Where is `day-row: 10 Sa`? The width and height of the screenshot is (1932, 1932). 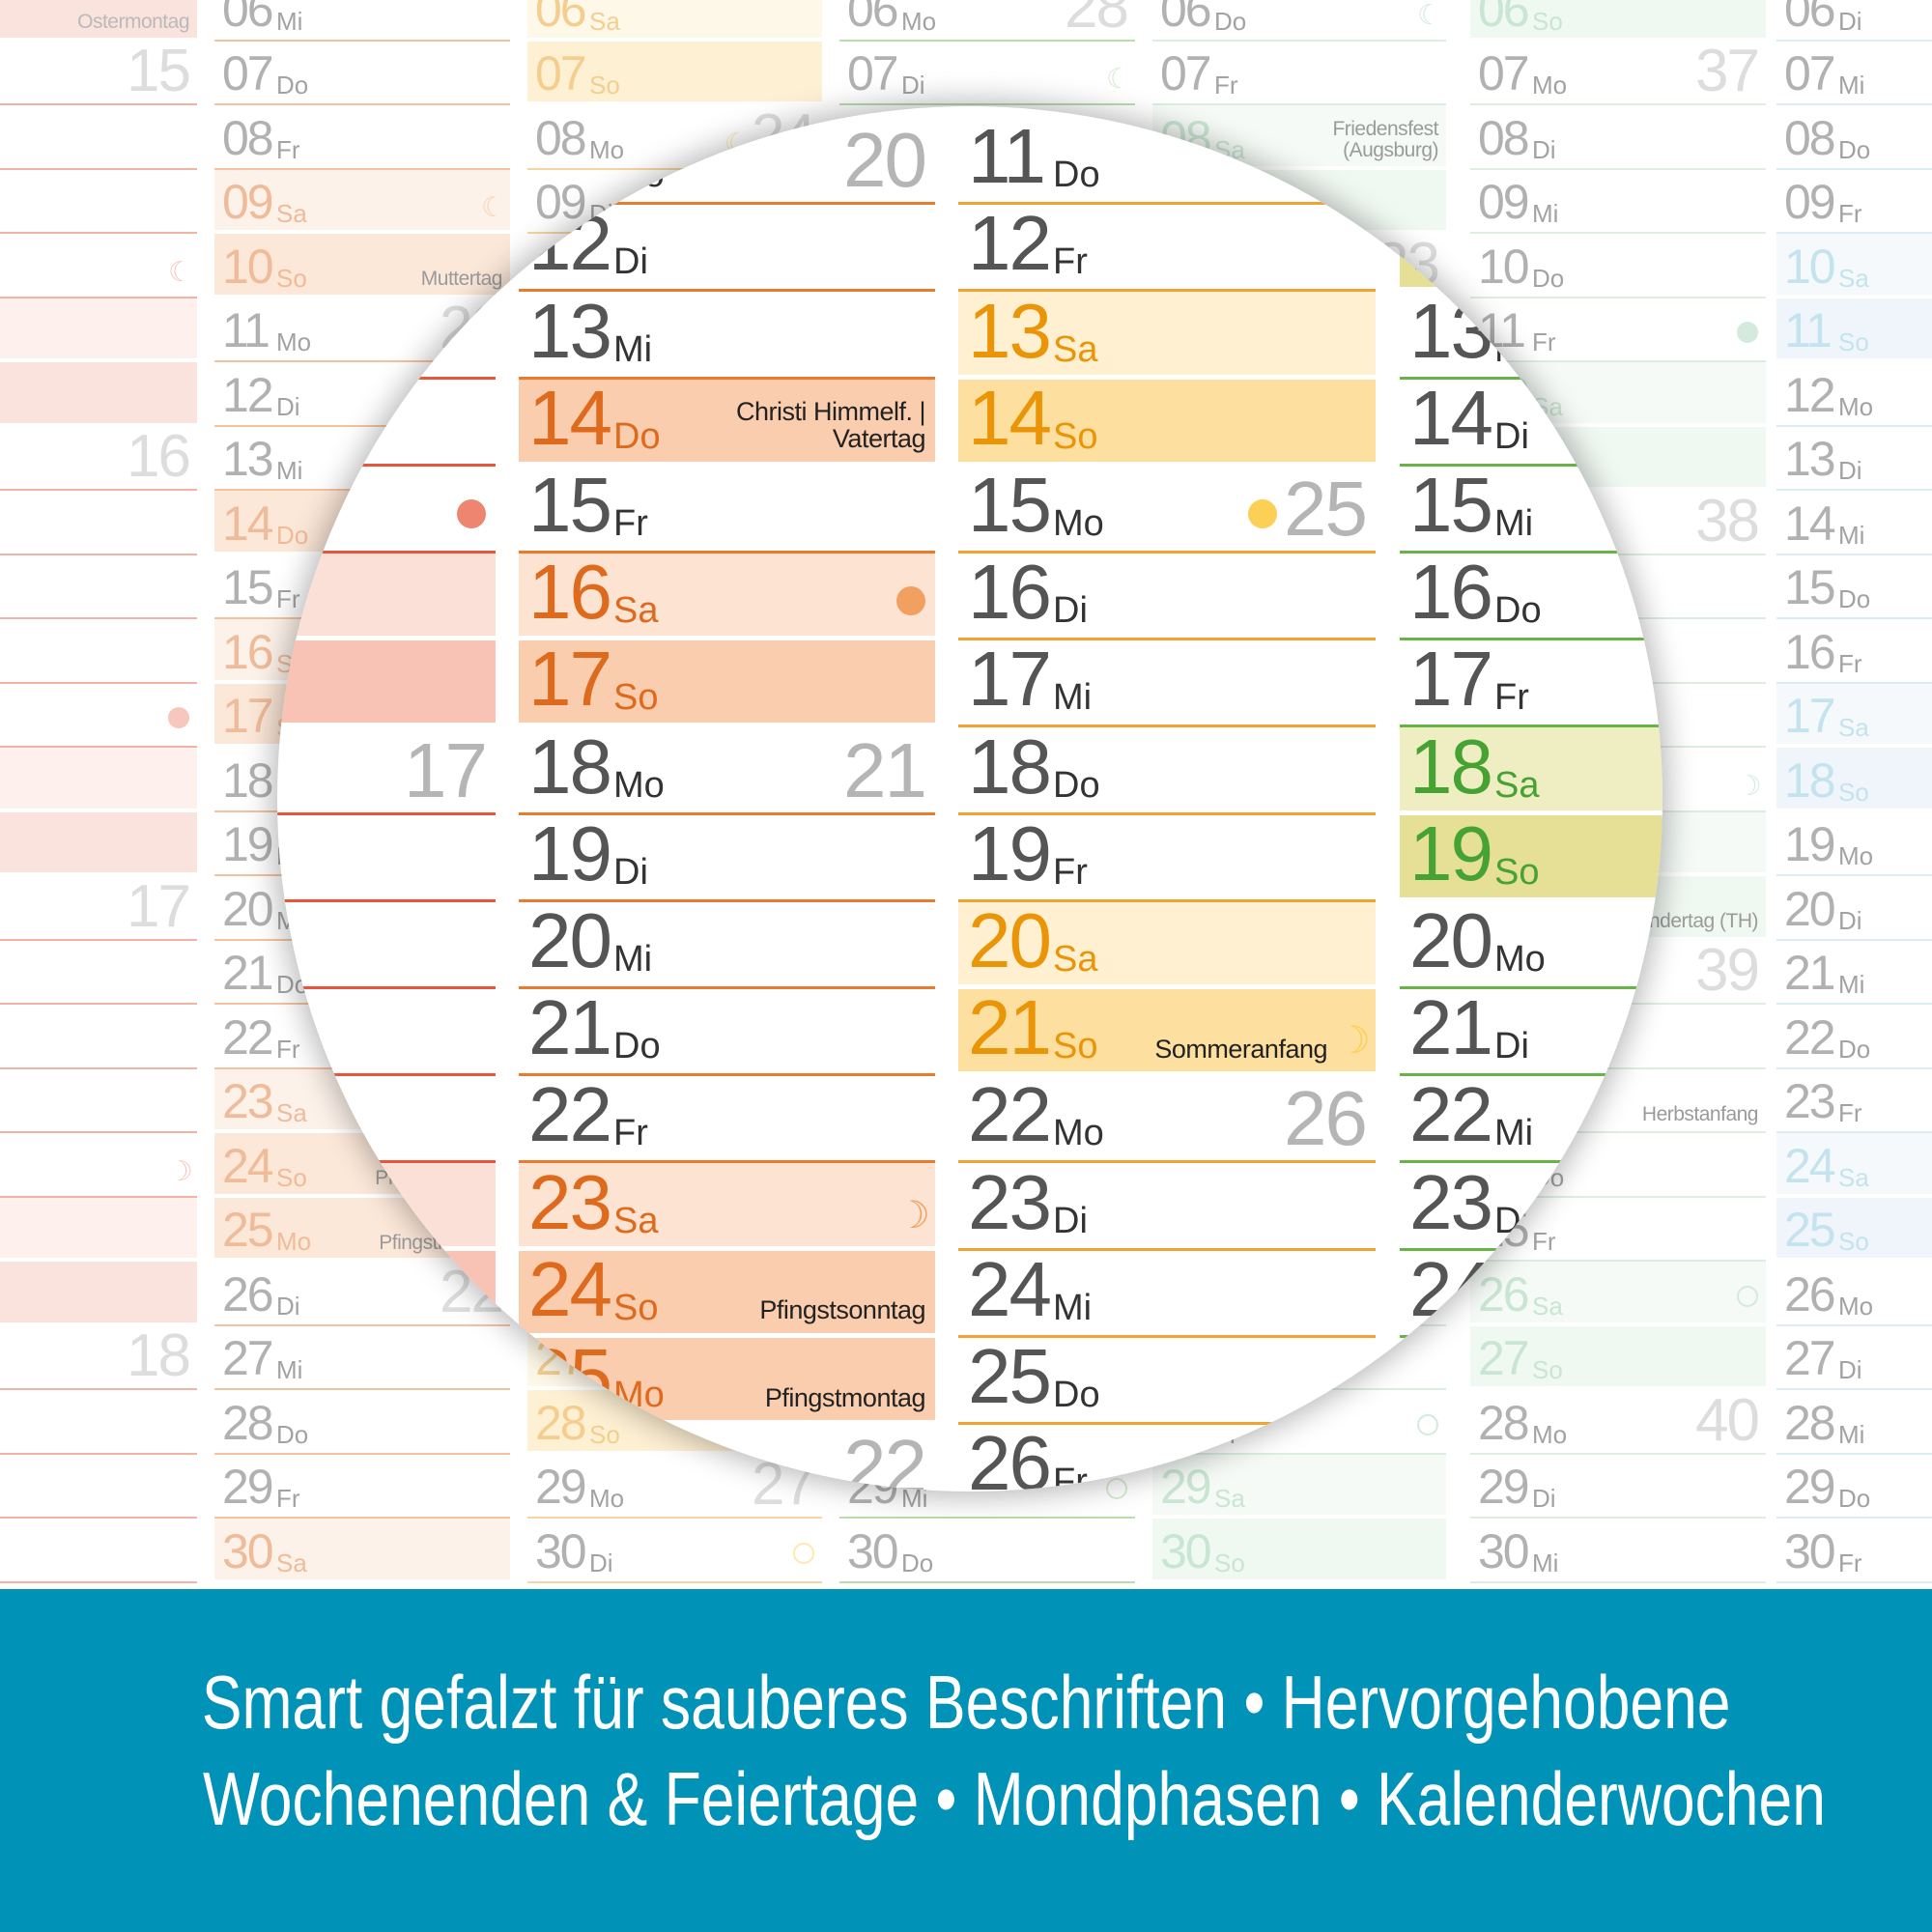
day-row: 10 Sa is located at coordinates (1854, 266).